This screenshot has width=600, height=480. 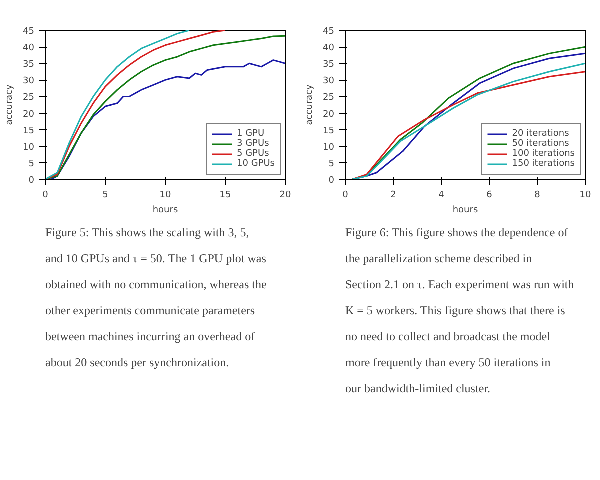 I want to click on caption: Figure 5: This shows the scaling with 3, 5, and 10 GPUs and τ = 50. The 1 GPU plot was obtained with no communication, whereas the other experiments communicate parameters between machines incurring an overhead of about 20 seconds per synchronization., so click(x=156, y=298).